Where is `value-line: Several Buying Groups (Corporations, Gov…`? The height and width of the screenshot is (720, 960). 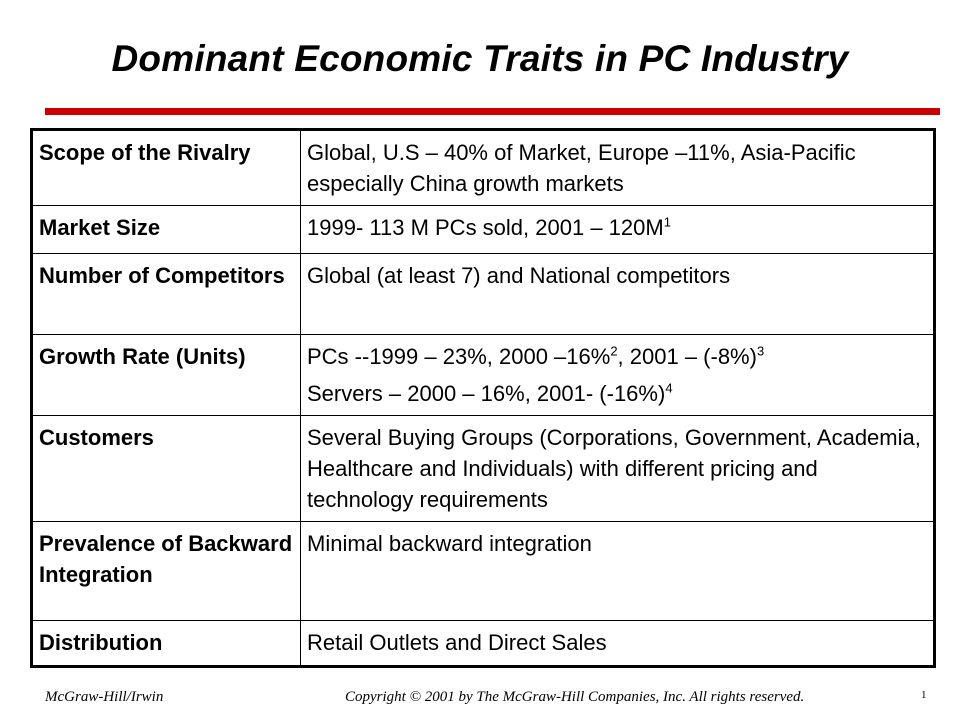
value-line: Several Buying Groups (Corporations, Gov… is located at coordinates (614, 468).